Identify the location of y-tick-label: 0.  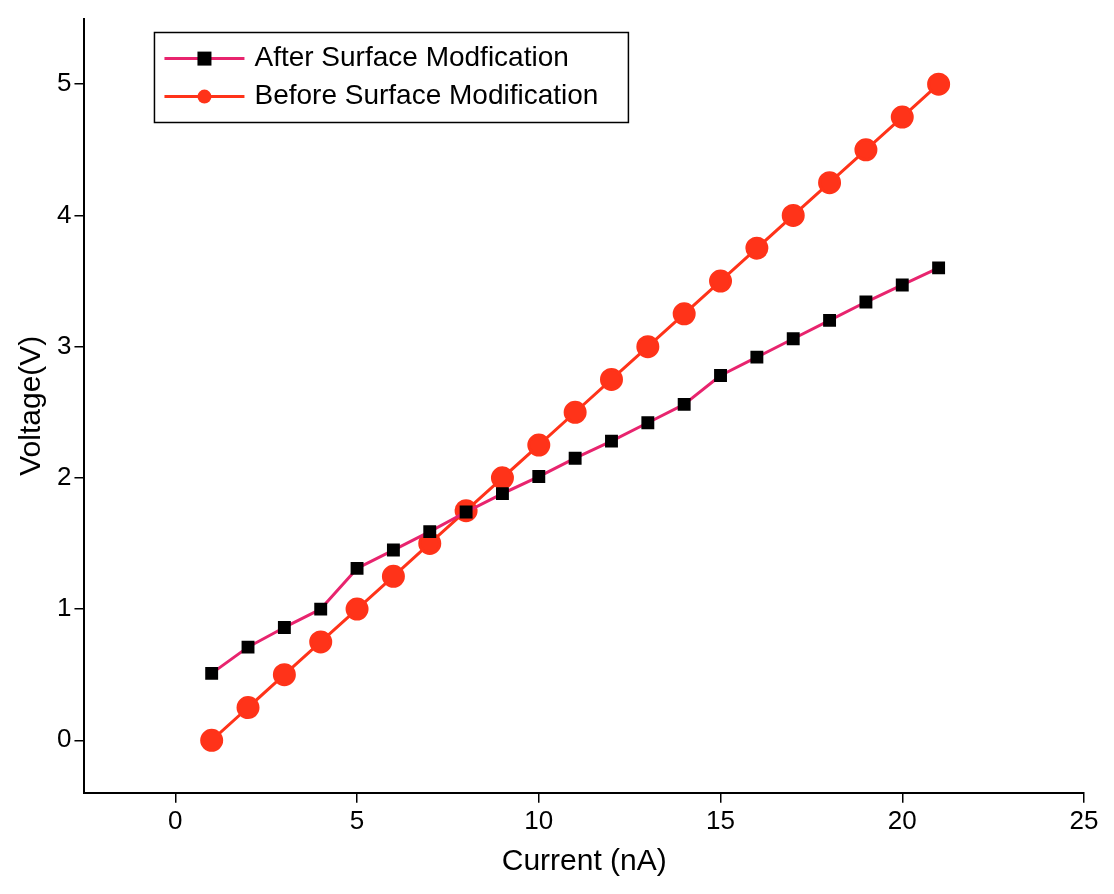
(64, 738).